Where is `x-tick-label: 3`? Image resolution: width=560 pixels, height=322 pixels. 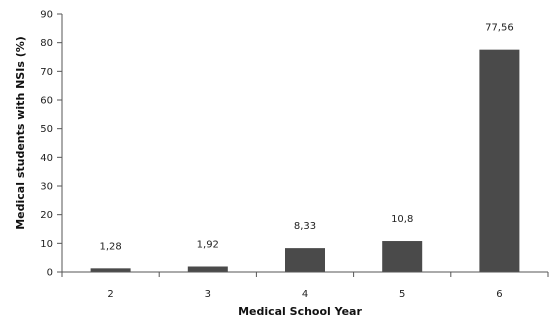 x-tick-label: 3 is located at coordinates (208, 294).